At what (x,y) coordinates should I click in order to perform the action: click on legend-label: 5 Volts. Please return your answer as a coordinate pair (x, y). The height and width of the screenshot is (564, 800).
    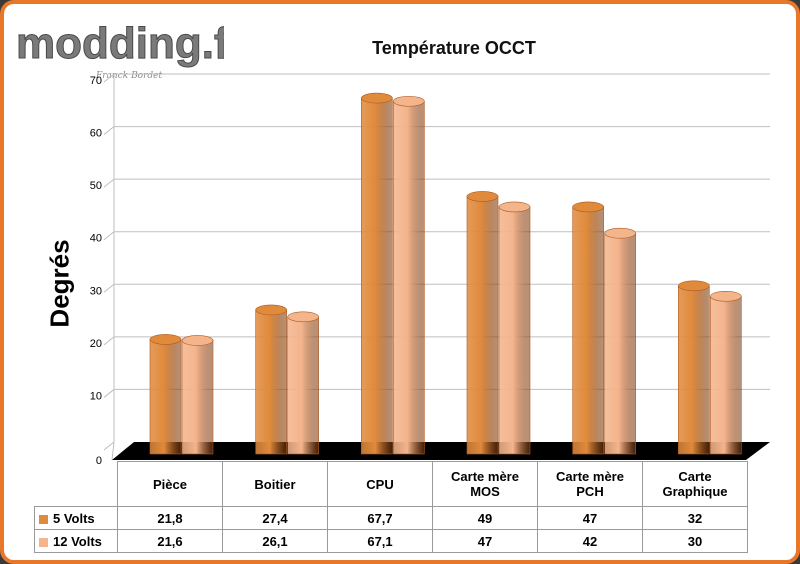
    Looking at the image, I should click on (74, 518).